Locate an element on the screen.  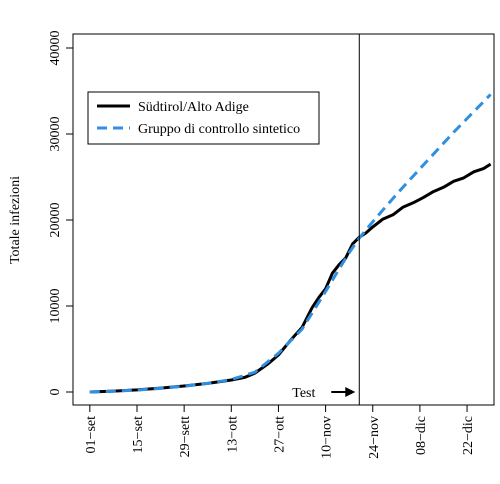
x-tick-label: 15−set is located at coordinates (138, 435).